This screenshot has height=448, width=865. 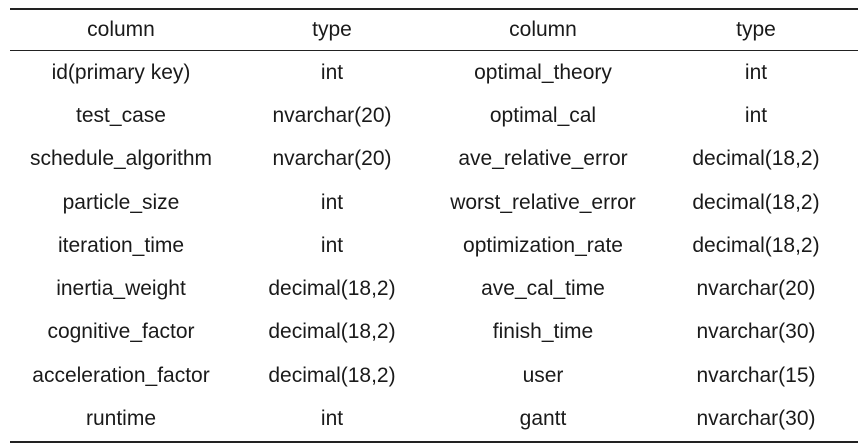 What do you see at coordinates (756, 289) in the screenshot?
I see `cell-type-right: nvarchar(20)` at bounding box center [756, 289].